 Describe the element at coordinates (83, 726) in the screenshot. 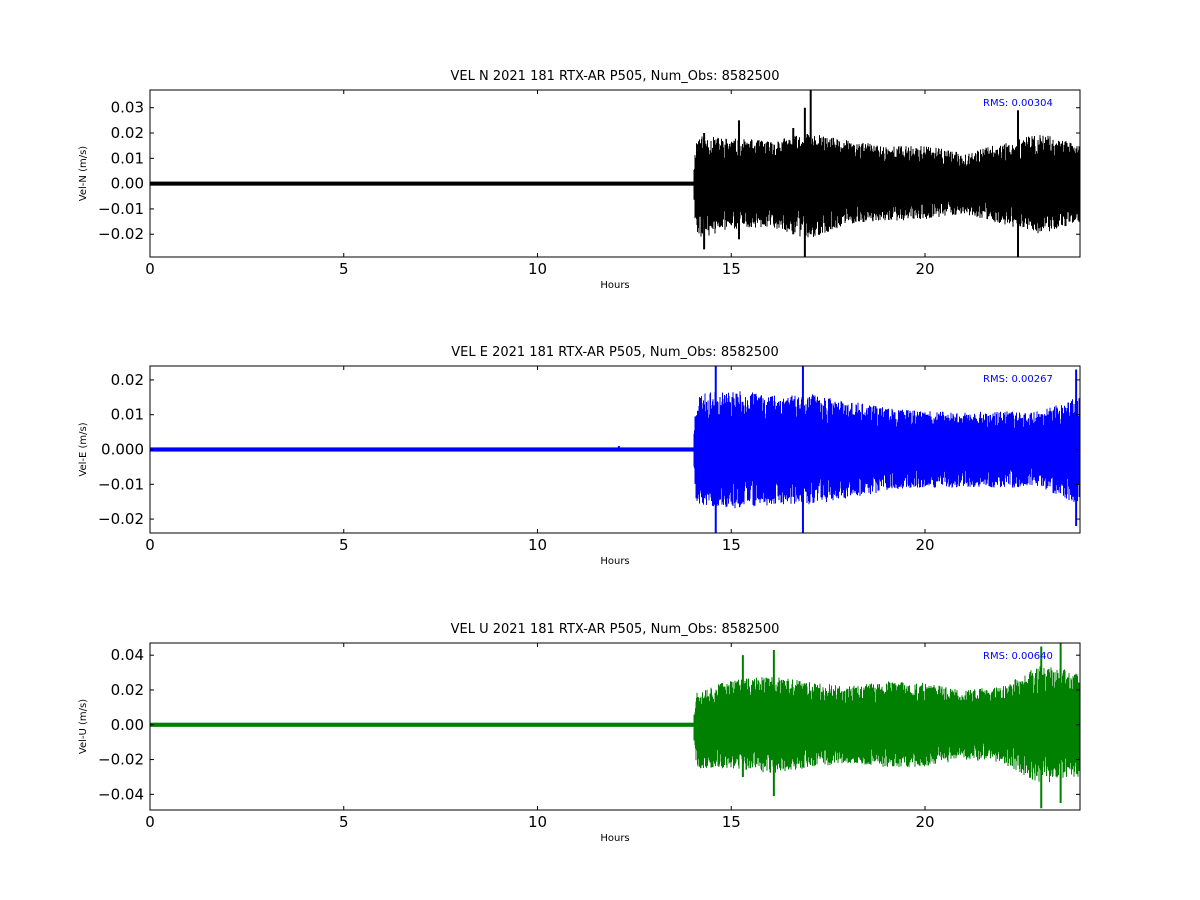

I see `y-axis-label: Vel-U (m/s)` at that location.